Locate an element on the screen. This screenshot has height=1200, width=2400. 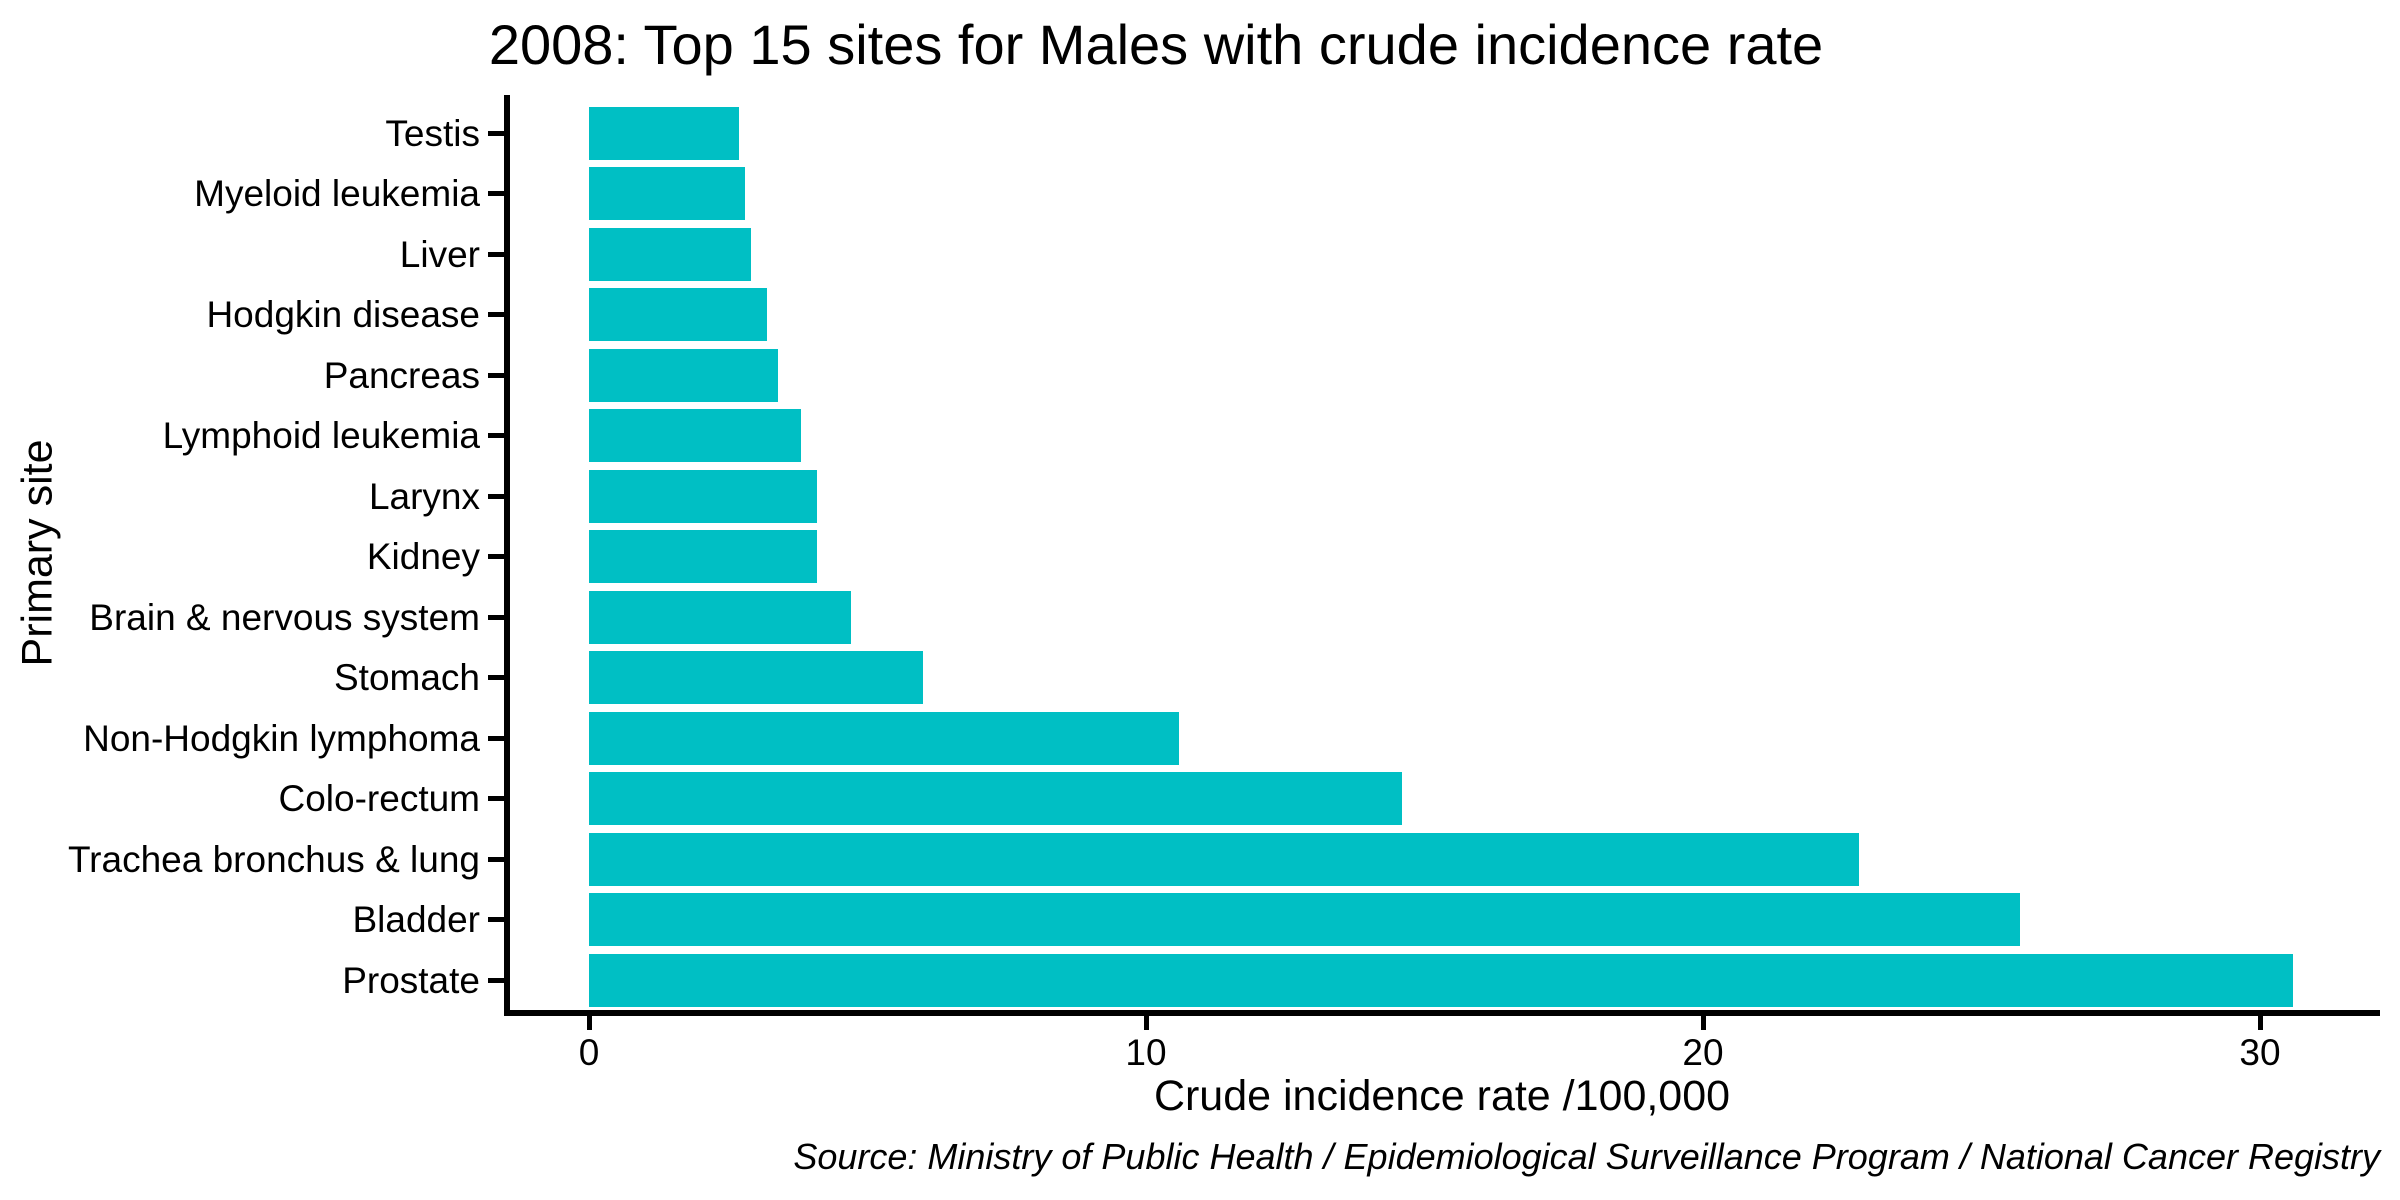
y-axis-label: Colo-rectum is located at coordinates (379, 798).